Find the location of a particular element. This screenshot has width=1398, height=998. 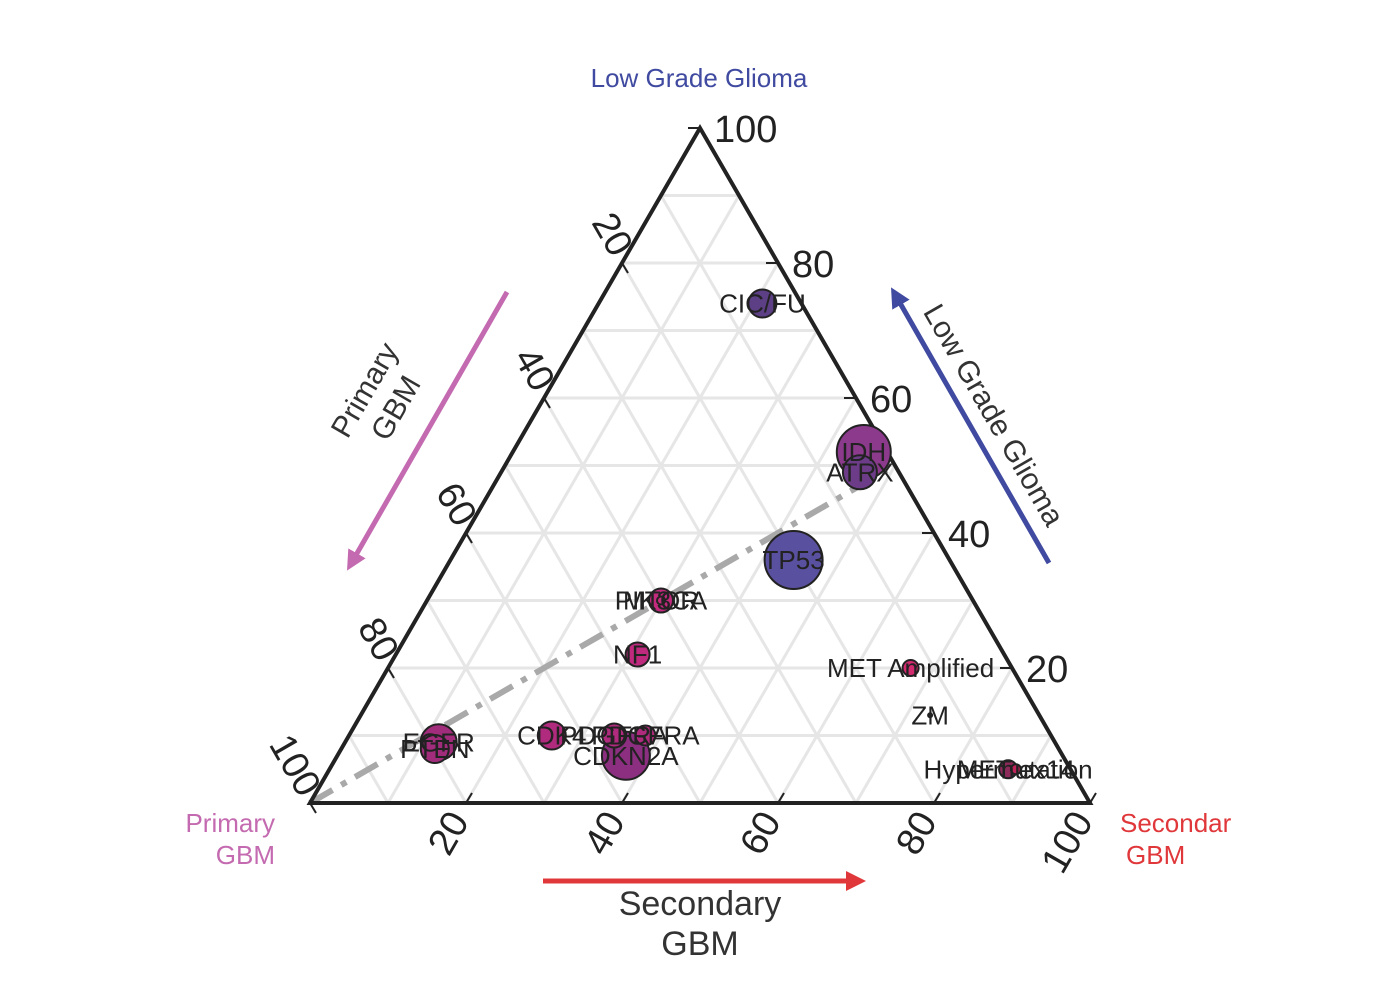

corner-label-right-line2: GBM is located at coordinates (1155, 855).